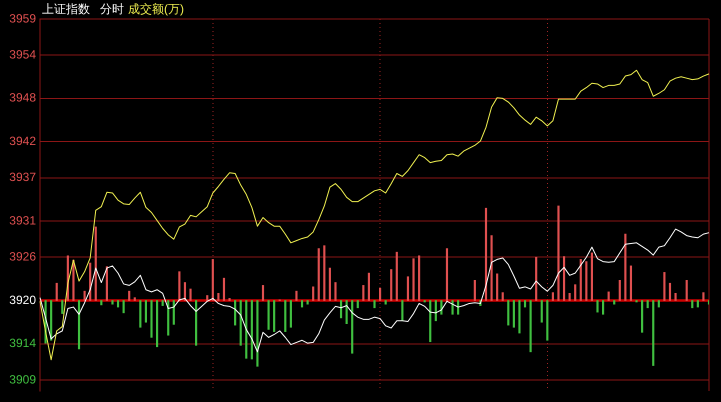 The image size is (721, 402). What do you see at coordinates (22, 54) in the screenshot?
I see `y-tick-label: 3954` at bounding box center [22, 54].